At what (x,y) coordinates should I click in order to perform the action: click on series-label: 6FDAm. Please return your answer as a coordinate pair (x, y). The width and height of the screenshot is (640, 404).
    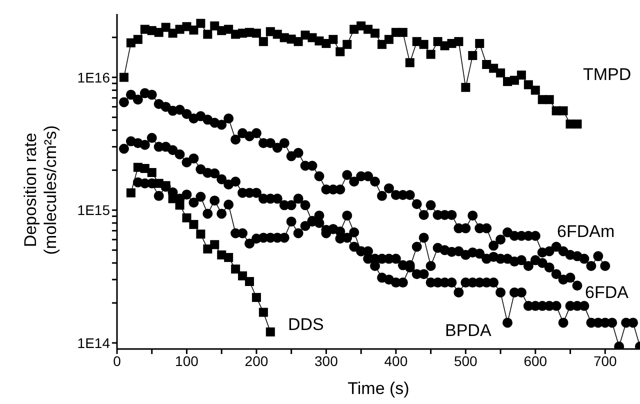
    Looking at the image, I should click on (586, 231).